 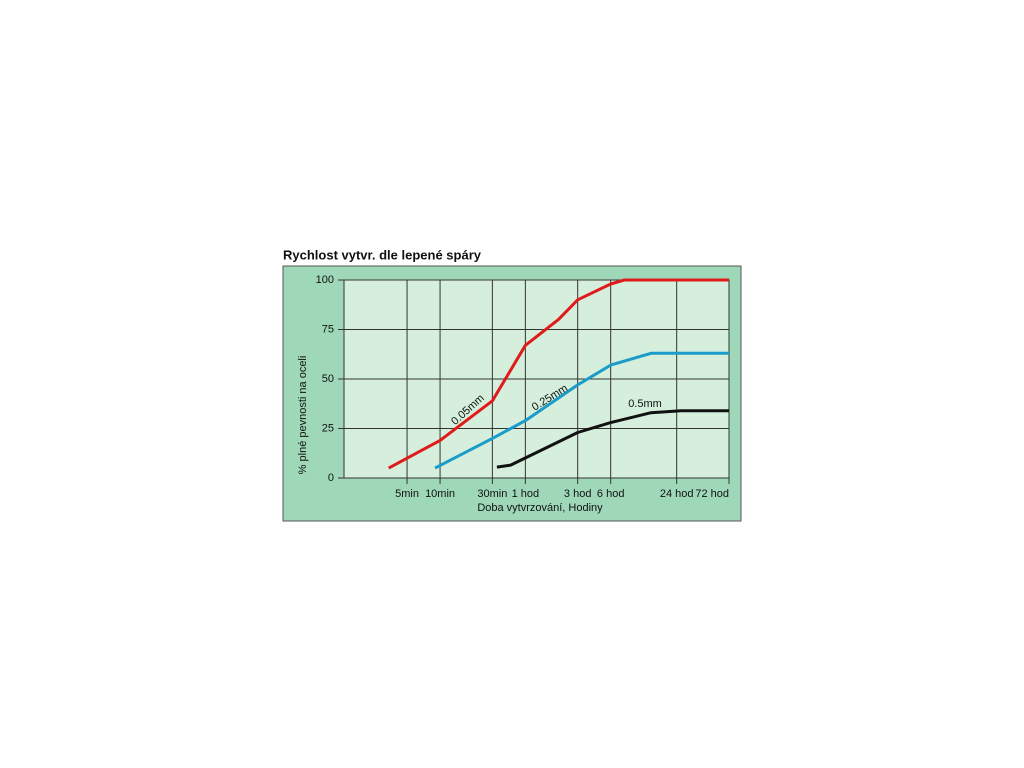 What do you see at coordinates (526, 494) in the screenshot?
I see `x-tick-label: 1 hod` at bounding box center [526, 494].